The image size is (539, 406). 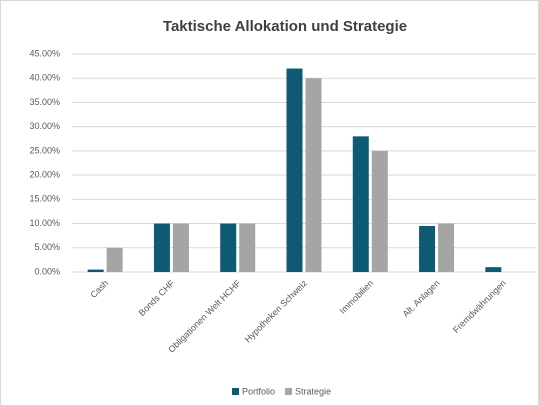 I want to click on chart-title: Taktische Allokation und Strategie, so click(x=285, y=26).